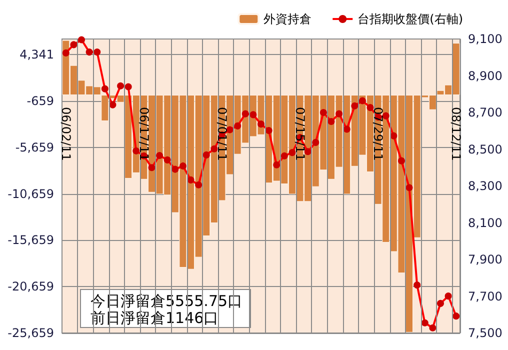  What do you see at coordinates (65, 134) in the screenshot?
I see `x-tick-label: 06/02/11` at bounding box center [65, 134].